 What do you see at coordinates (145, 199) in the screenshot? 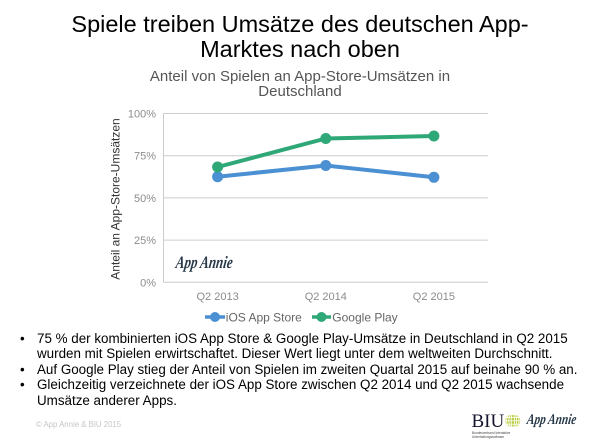
I see `svg-text: 50%` at bounding box center [145, 199].